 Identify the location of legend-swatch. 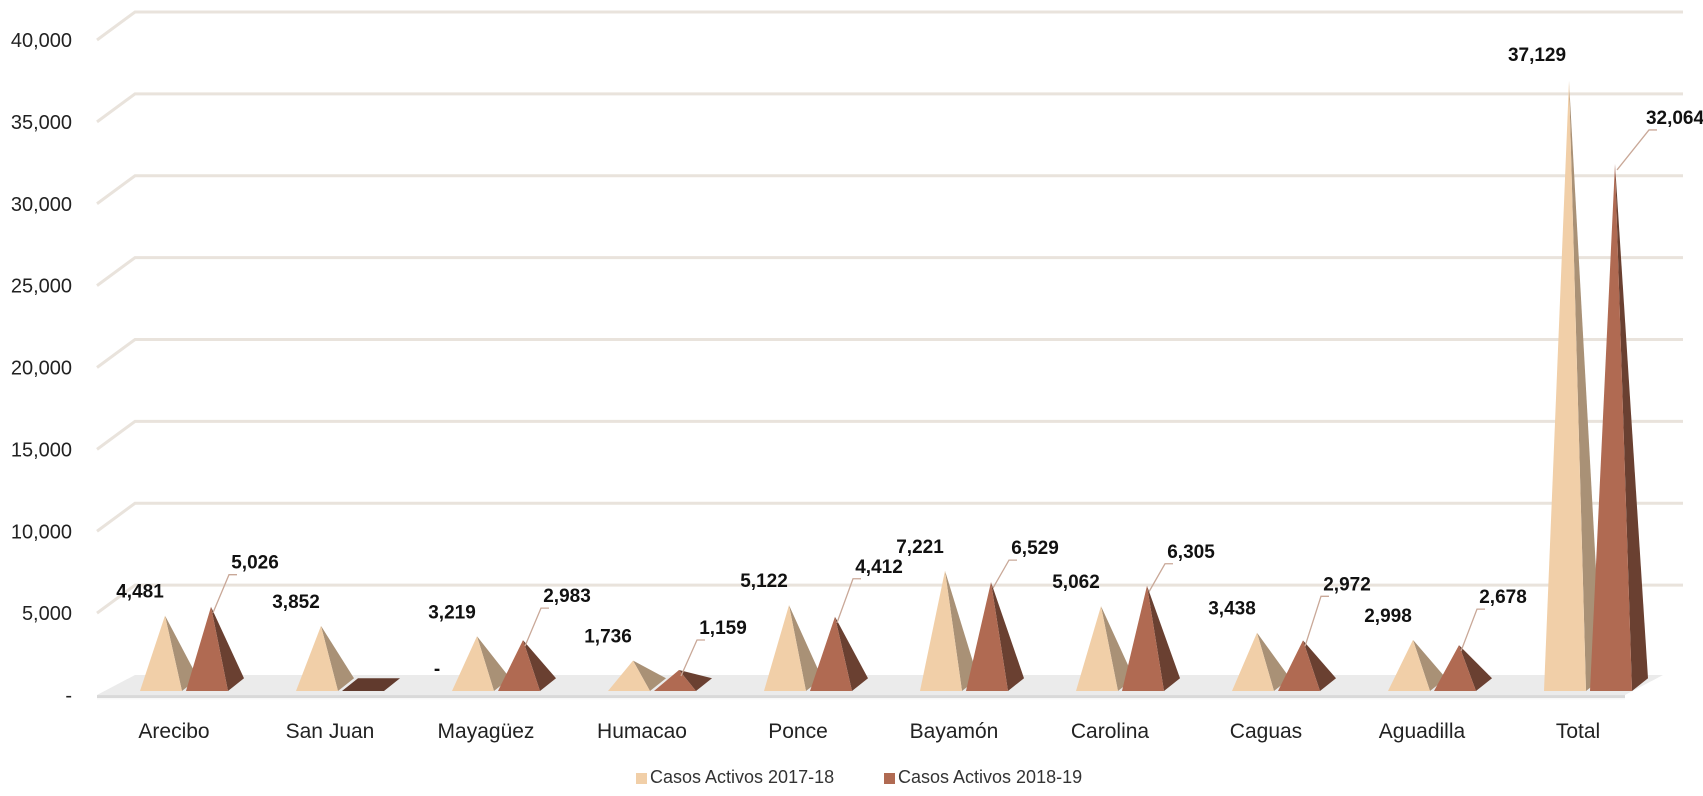
(641, 778).